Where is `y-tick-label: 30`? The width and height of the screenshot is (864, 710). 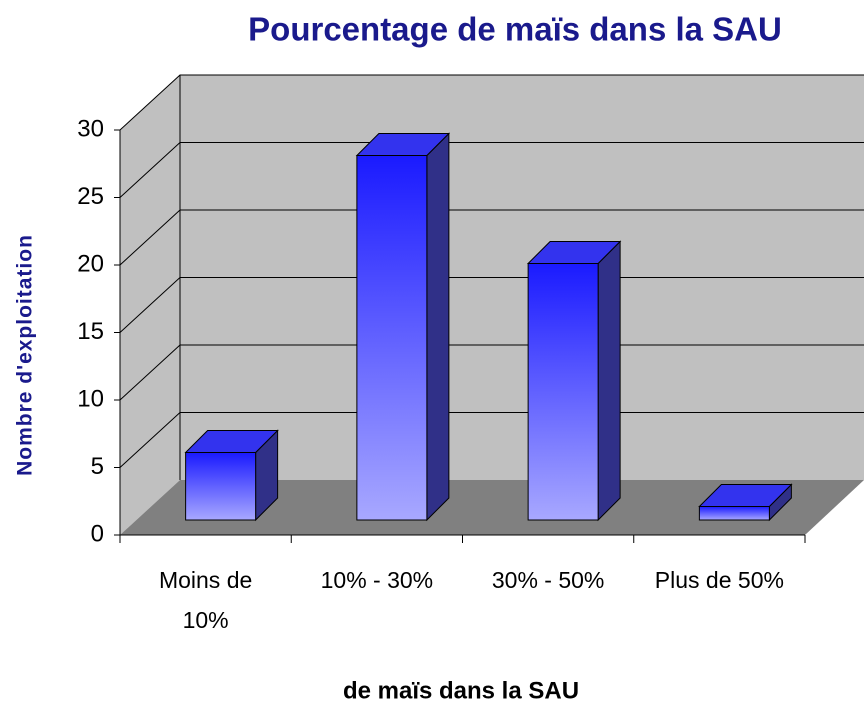 y-tick-label: 30 is located at coordinates (90, 128).